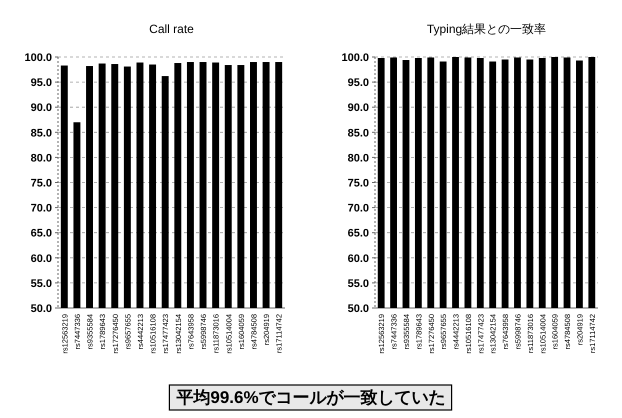  I want to click on text: 平均99.6%でコールが一致していた, so click(310, 397).